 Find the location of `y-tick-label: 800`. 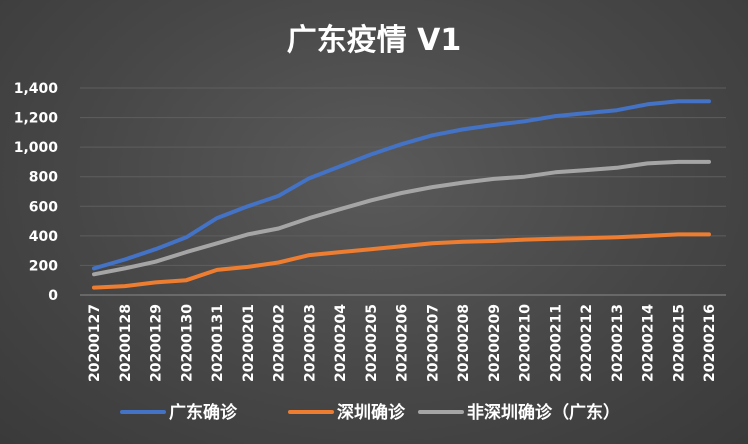

y-tick-label: 800 is located at coordinates (43, 178).